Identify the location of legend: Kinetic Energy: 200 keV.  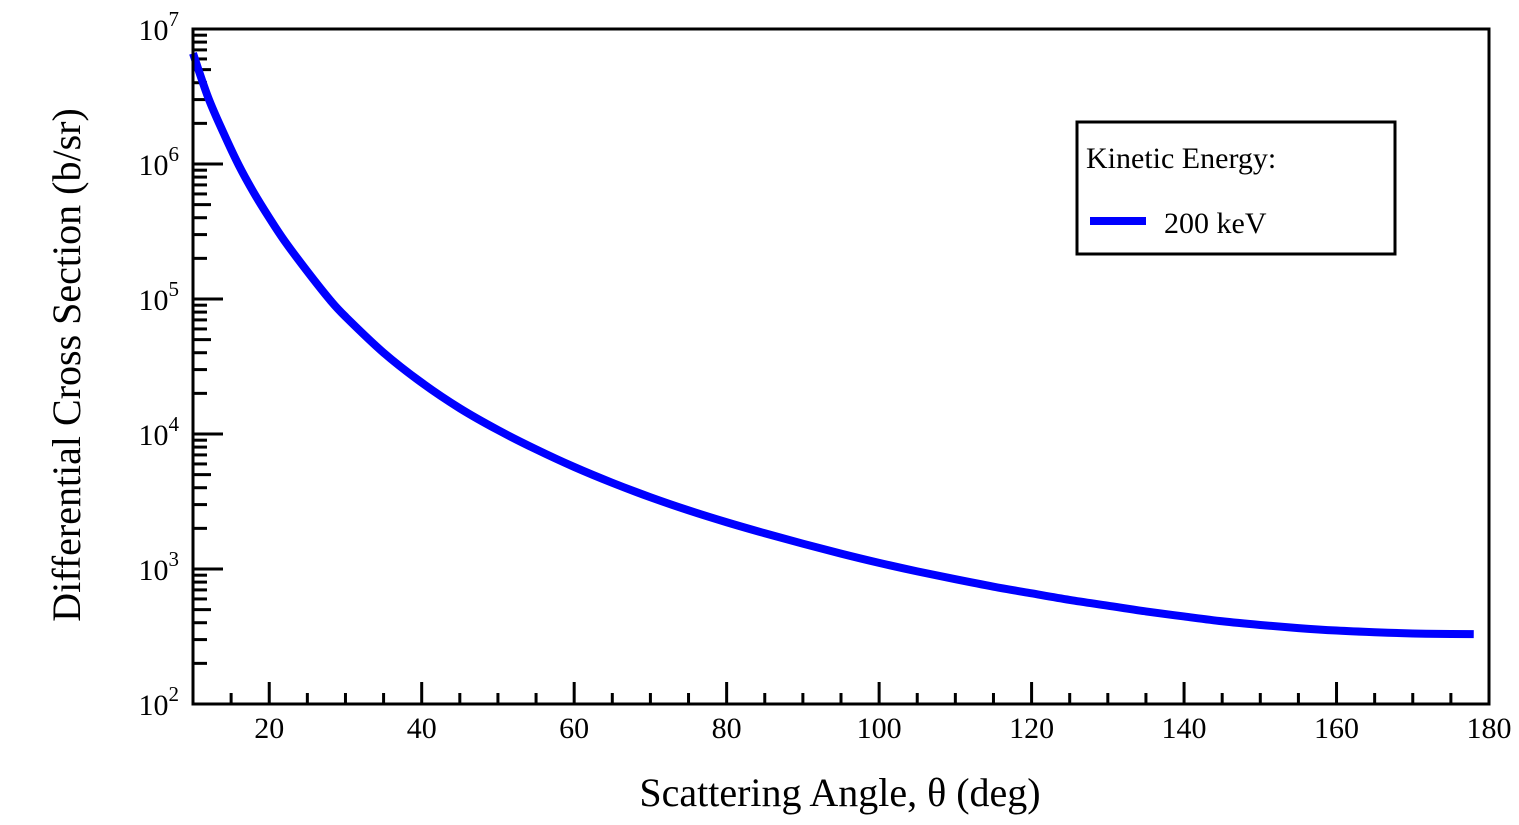
(1236, 188).